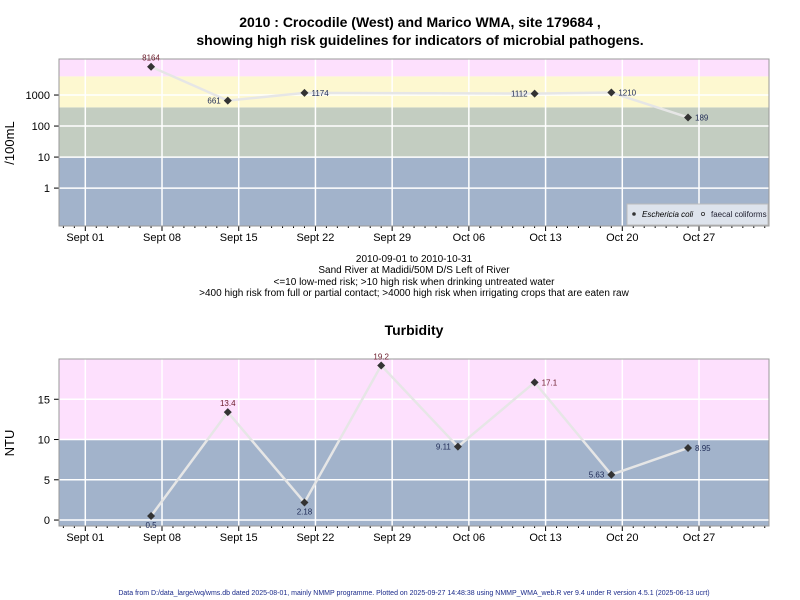 Image resolution: width=800 pixels, height=600 pixels. I want to click on data-label: 1210, so click(627, 92).